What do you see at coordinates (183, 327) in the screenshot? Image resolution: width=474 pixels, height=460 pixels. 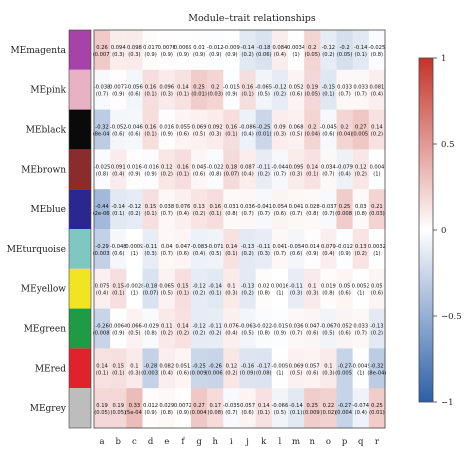 I see `cell-value-label: 0.14` at bounding box center [183, 327].